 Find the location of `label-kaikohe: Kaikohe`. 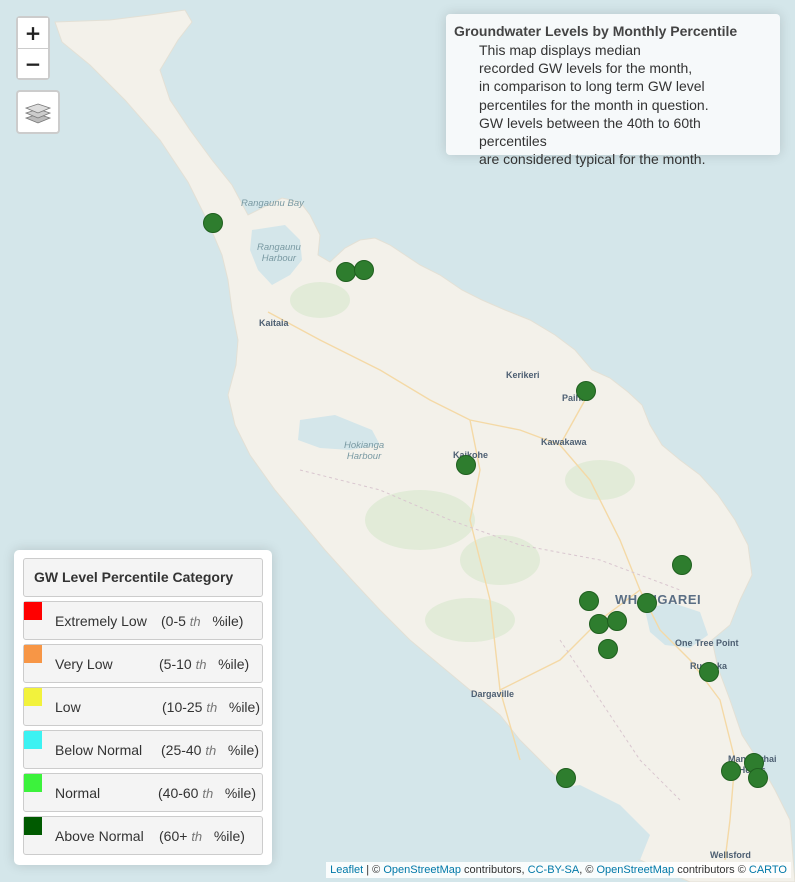

label-kaikohe: Kaikohe is located at coordinates (471, 455).